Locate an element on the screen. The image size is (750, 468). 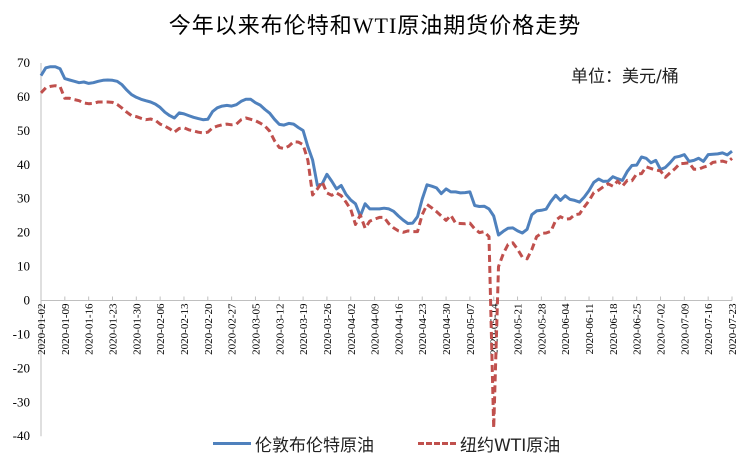
legend-item-wti: 纽约WTI原油 is located at coordinates (489, 443).